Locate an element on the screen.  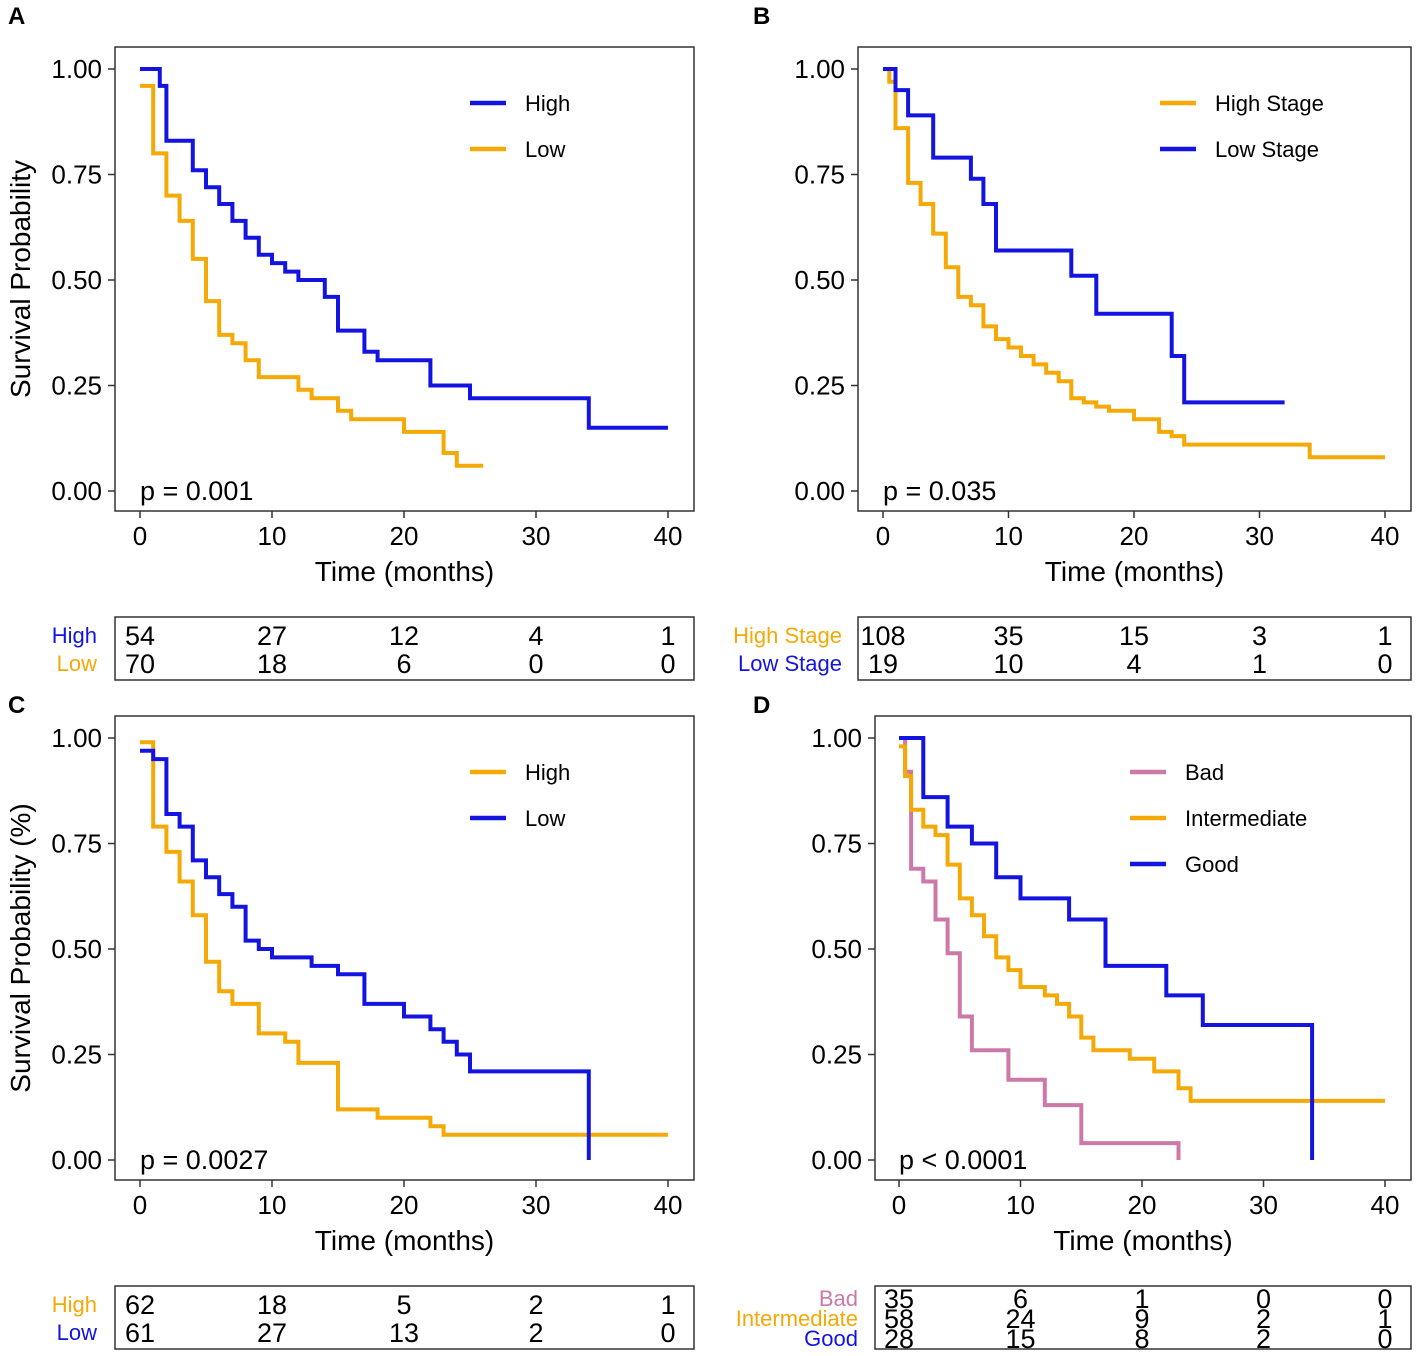
legend-label: High is located at coordinates (547, 772).